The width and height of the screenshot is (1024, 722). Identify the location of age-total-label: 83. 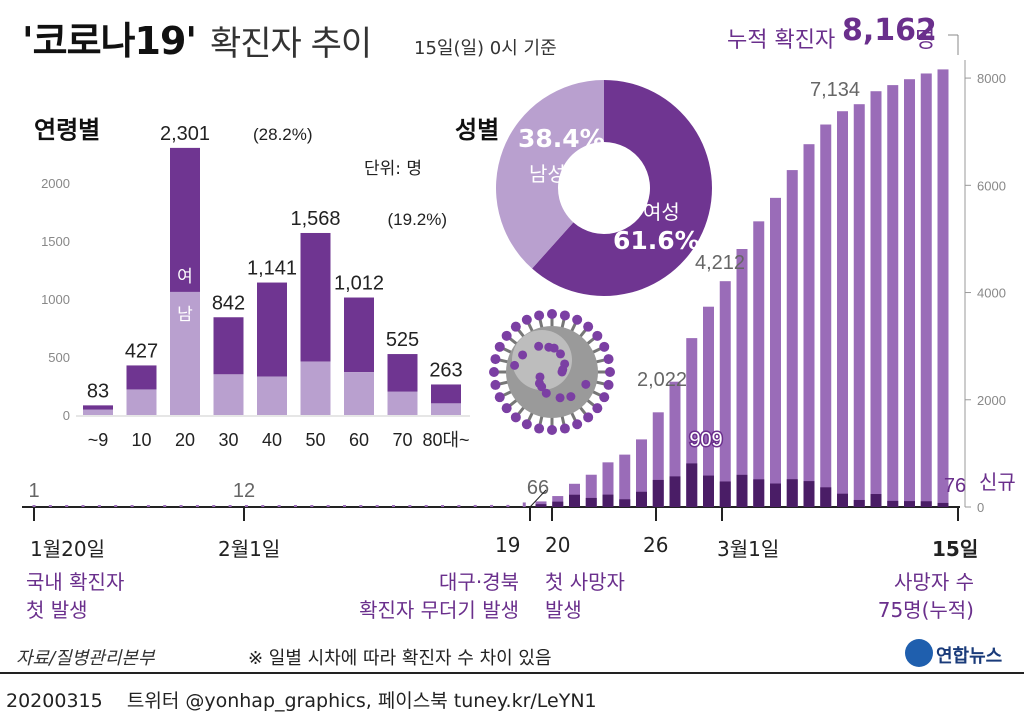
(98, 391).